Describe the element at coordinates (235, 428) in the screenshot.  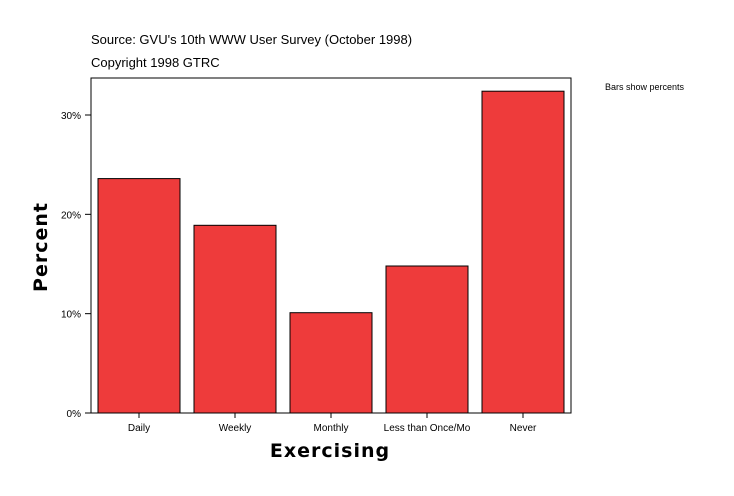
I see `x-tick-label: Weekly` at that location.